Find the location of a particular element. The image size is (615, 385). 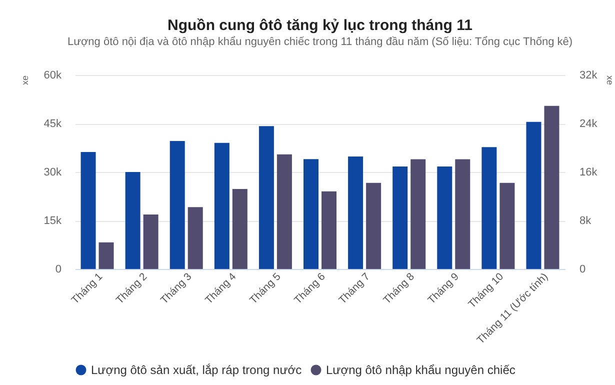

chart-title: Nguồn cung ôtô tăng kỷ lục trong tháng 11 is located at coordinates (320, 25).